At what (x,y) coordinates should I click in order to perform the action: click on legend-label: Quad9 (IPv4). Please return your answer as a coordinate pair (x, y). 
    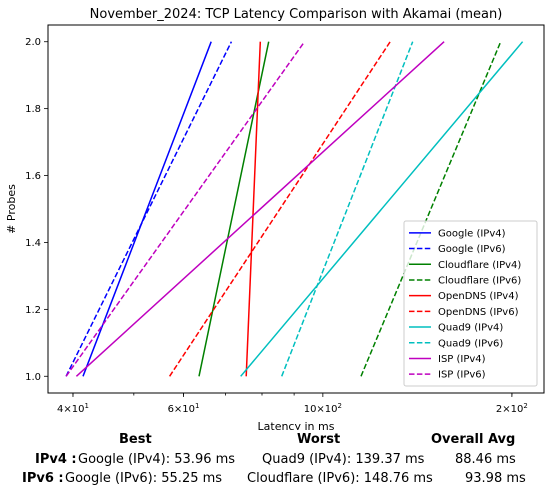
    Looking at the image, I should click on (470, 328).